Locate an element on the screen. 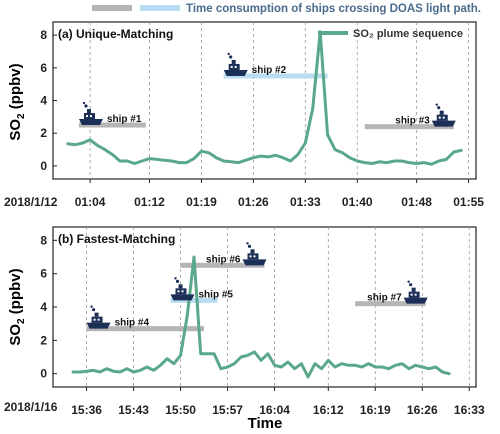 Image resolution: width=500 pixels, height=434 pixels. x-tick-label: 16:12 is located at coordinates (328, 410).